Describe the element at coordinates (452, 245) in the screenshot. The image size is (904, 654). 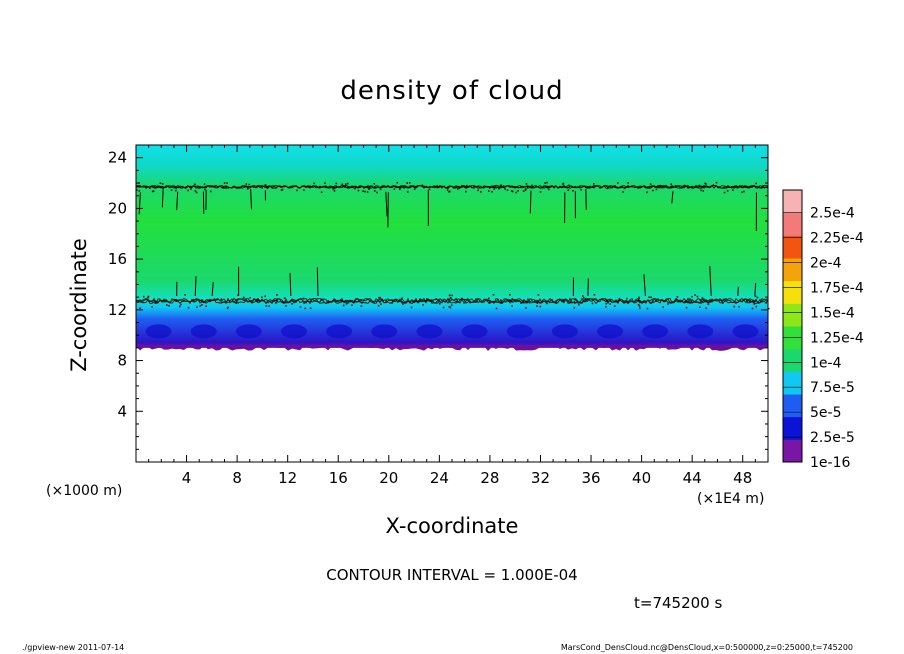
I see `contour-lines` at that location.